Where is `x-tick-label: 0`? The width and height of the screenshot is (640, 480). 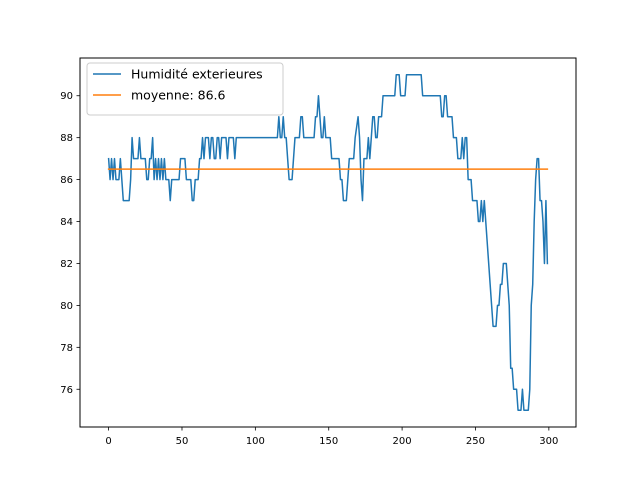
x-tick-label: 0 is located at coordinates (108, 441).